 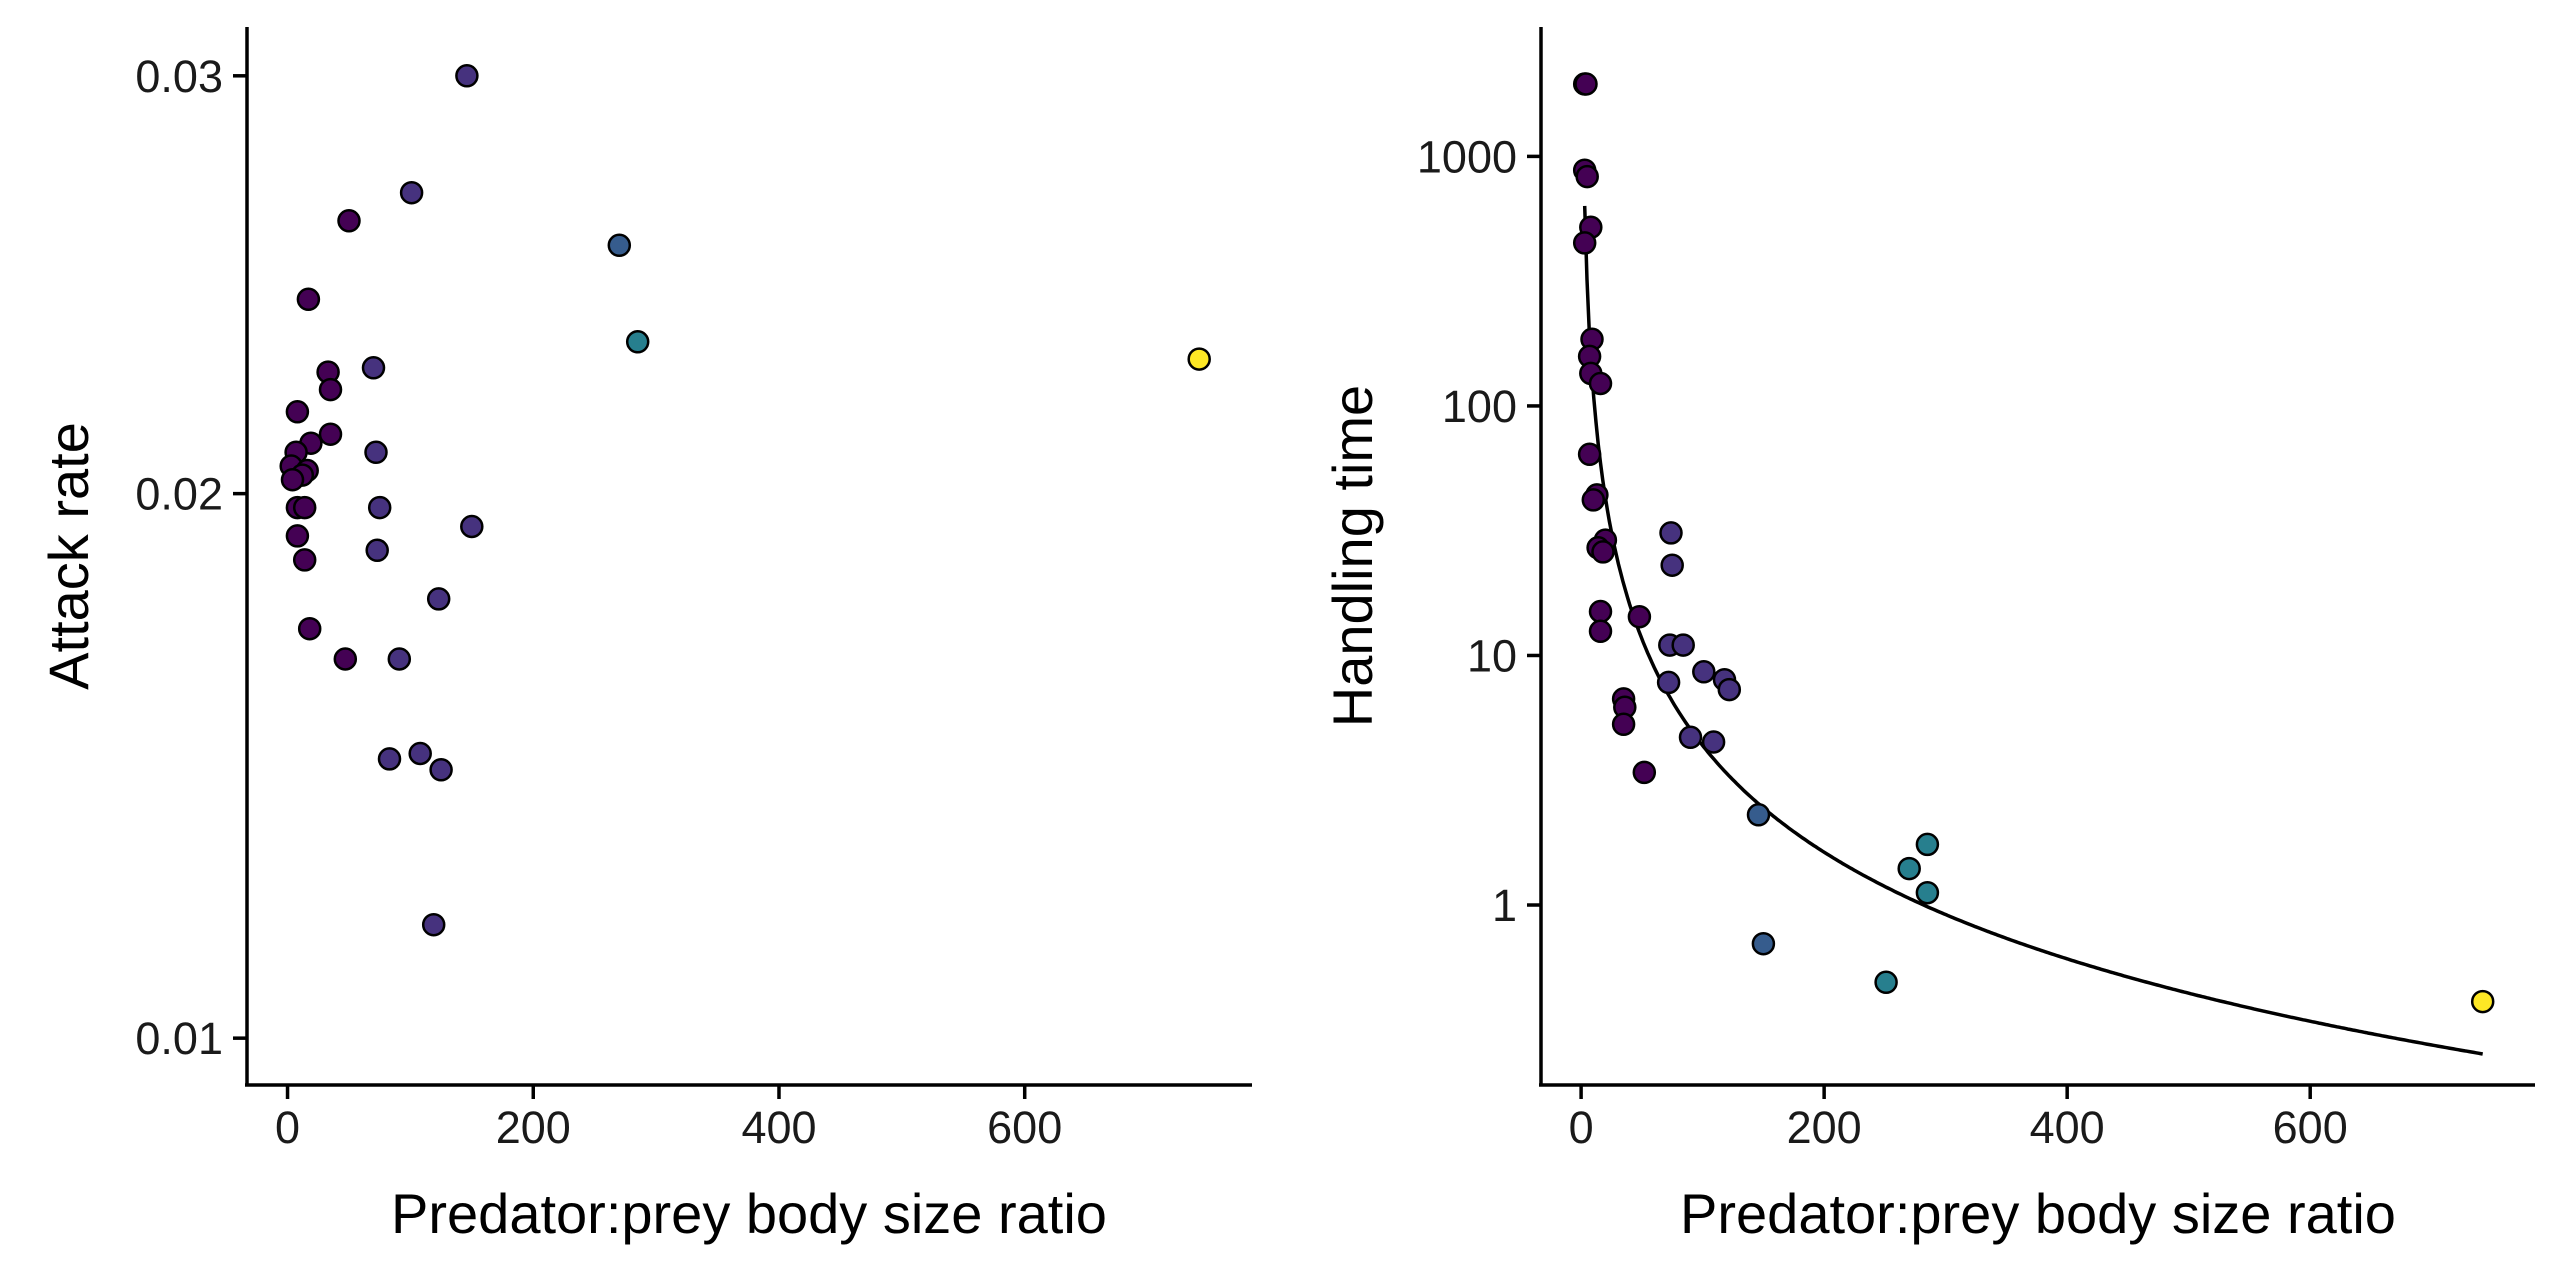 What do you see at coordinates (1479, 406) in the screenshot?
I see `y-tick-label: 100` at bounding box center [1479, 406].